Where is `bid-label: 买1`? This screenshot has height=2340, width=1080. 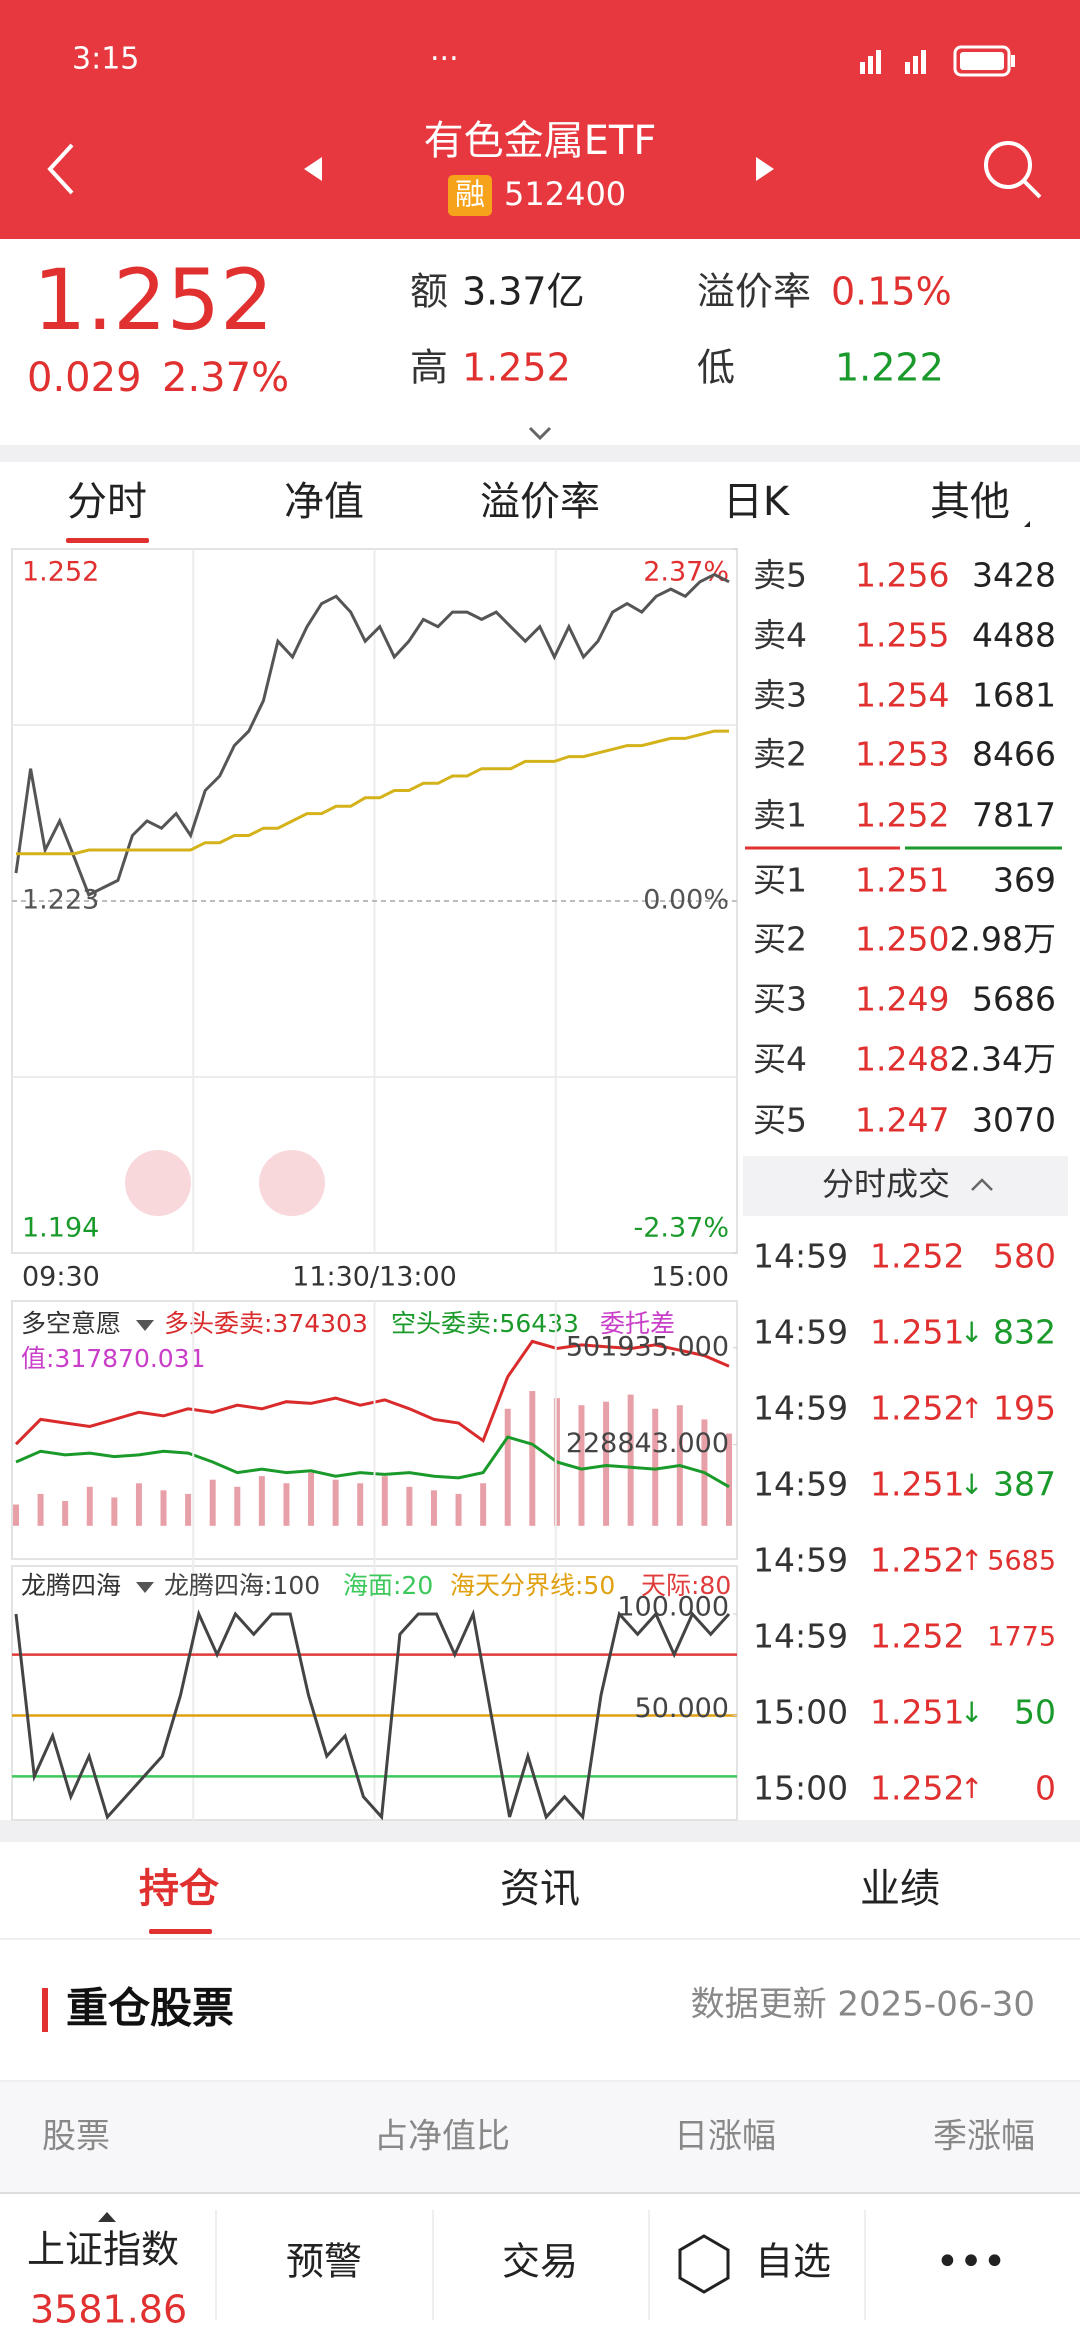
bid-label: 买1 is located at coordinates (780, 880).